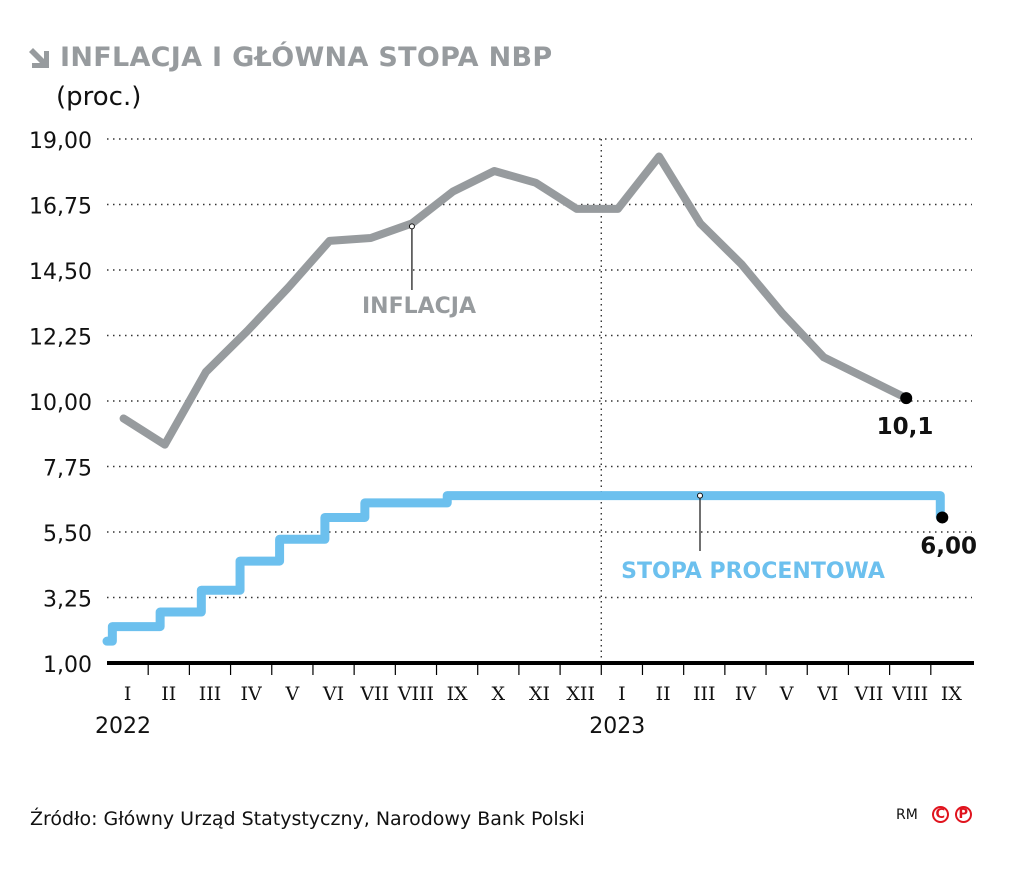  Describe the element at coordinates (948, 546) in the screenshot. I see `rate-end-label: 6,00` at that location.